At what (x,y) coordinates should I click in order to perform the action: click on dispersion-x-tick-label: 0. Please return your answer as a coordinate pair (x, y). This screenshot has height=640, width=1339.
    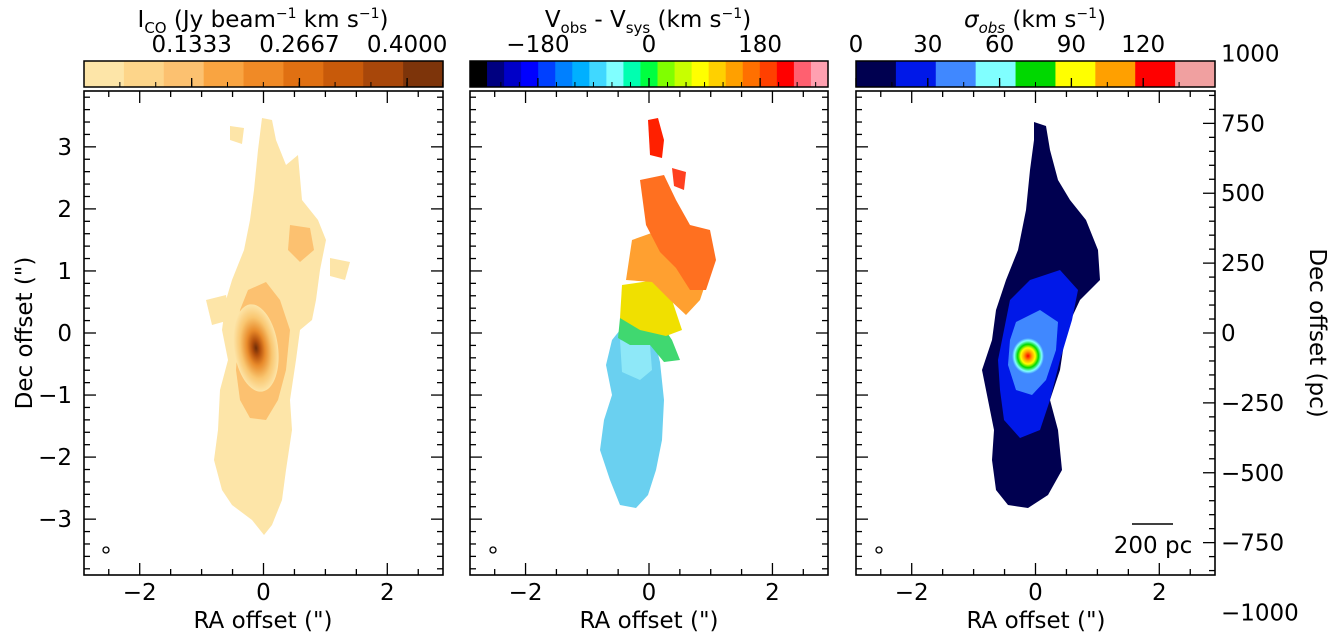
    Looking at the image, I should click on (1035, 593).